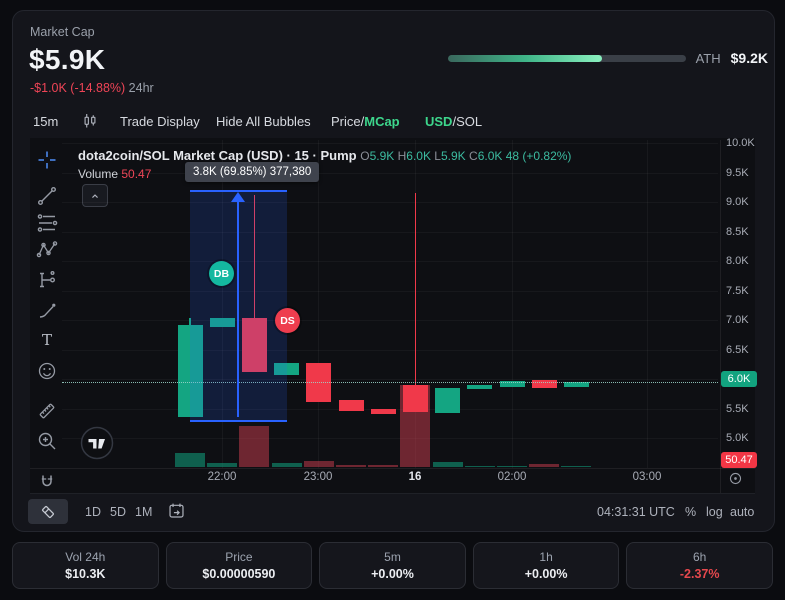 This screenshot has width=785, height=600. Describe the element at coordinates (466, 156) in the screenshot. I see `ohlc-readout: O5.9K H6.0K L5.9K C6.0K 48 (+0.82%)` at that location.